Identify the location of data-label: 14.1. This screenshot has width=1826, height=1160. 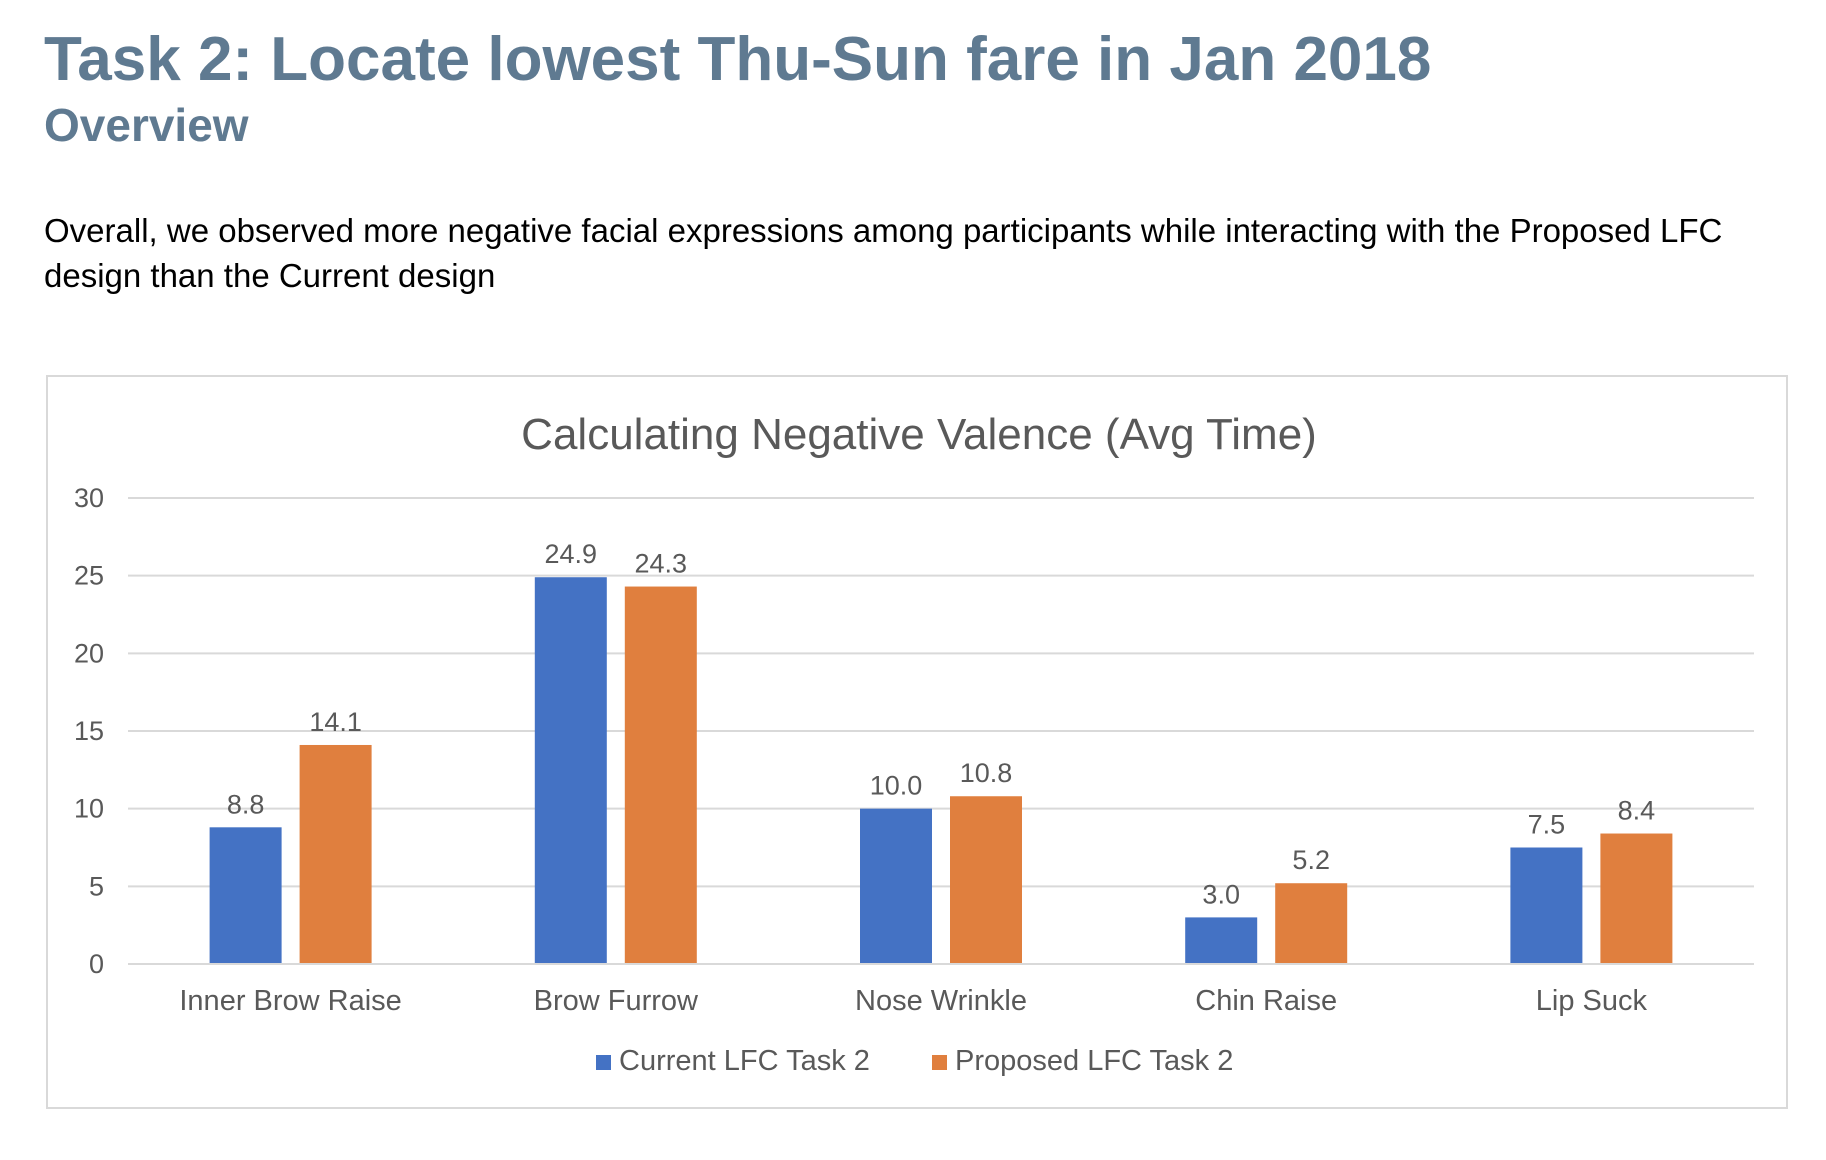
(335, 722).